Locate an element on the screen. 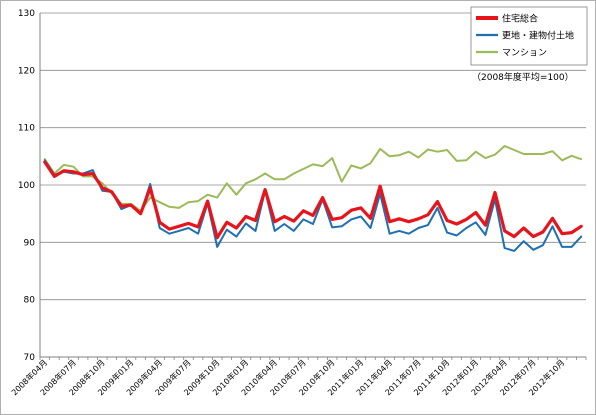 Image resolution: width=596 pixels, height=415 pixels. y-tick-label: 80 is located at coordinates (30, 301).